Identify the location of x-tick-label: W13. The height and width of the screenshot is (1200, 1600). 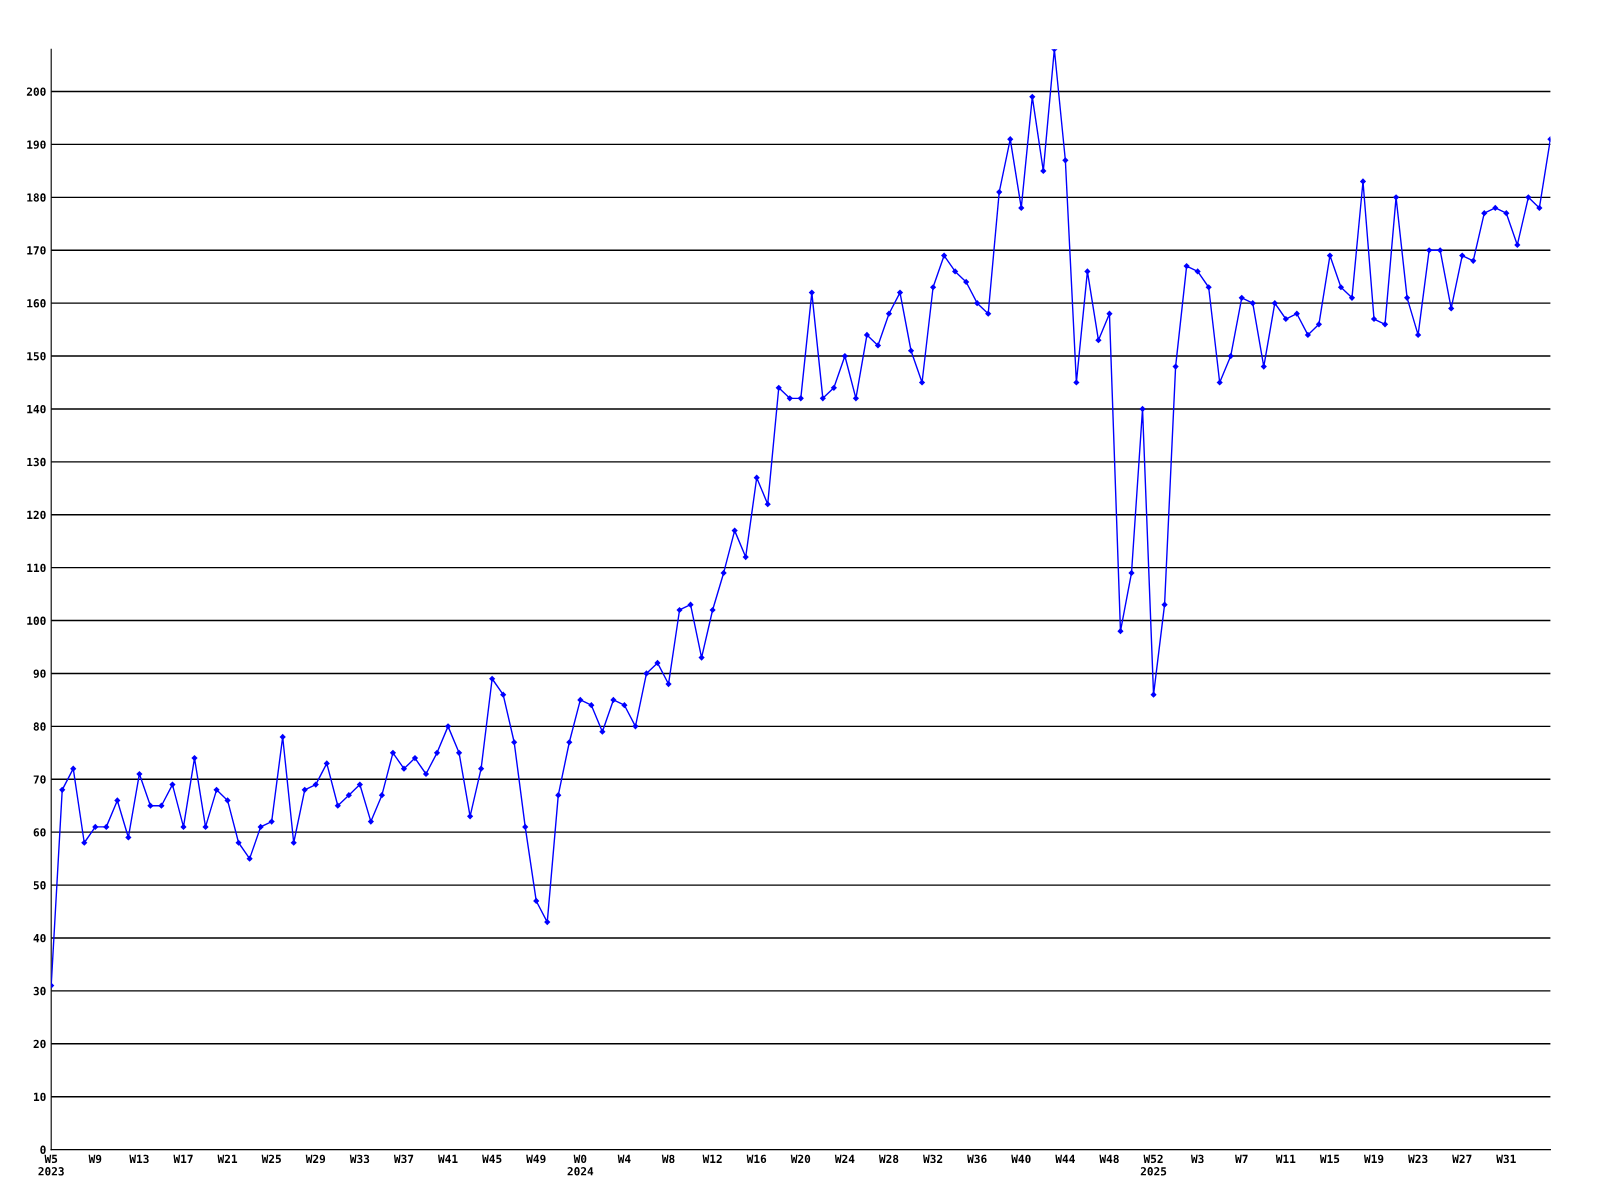
(139, 1159).